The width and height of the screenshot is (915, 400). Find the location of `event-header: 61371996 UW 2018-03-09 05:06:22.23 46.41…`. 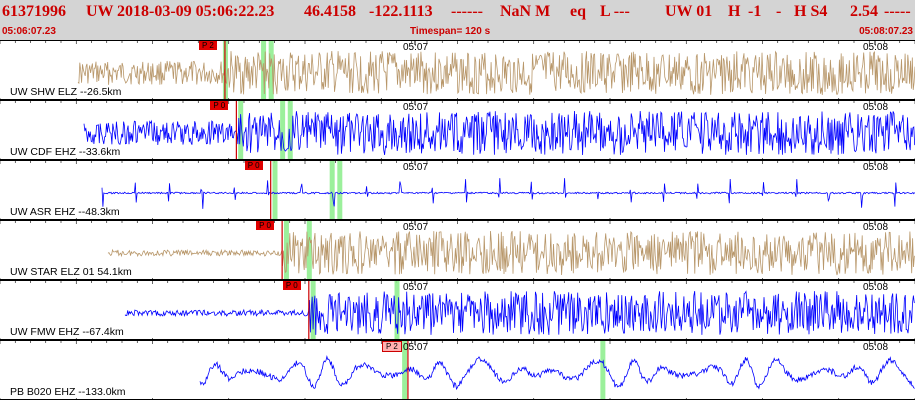

event-header: 61371996 UW 2018-03-09 05:06:22.23 46.41… is located at coordinates (457, 20).